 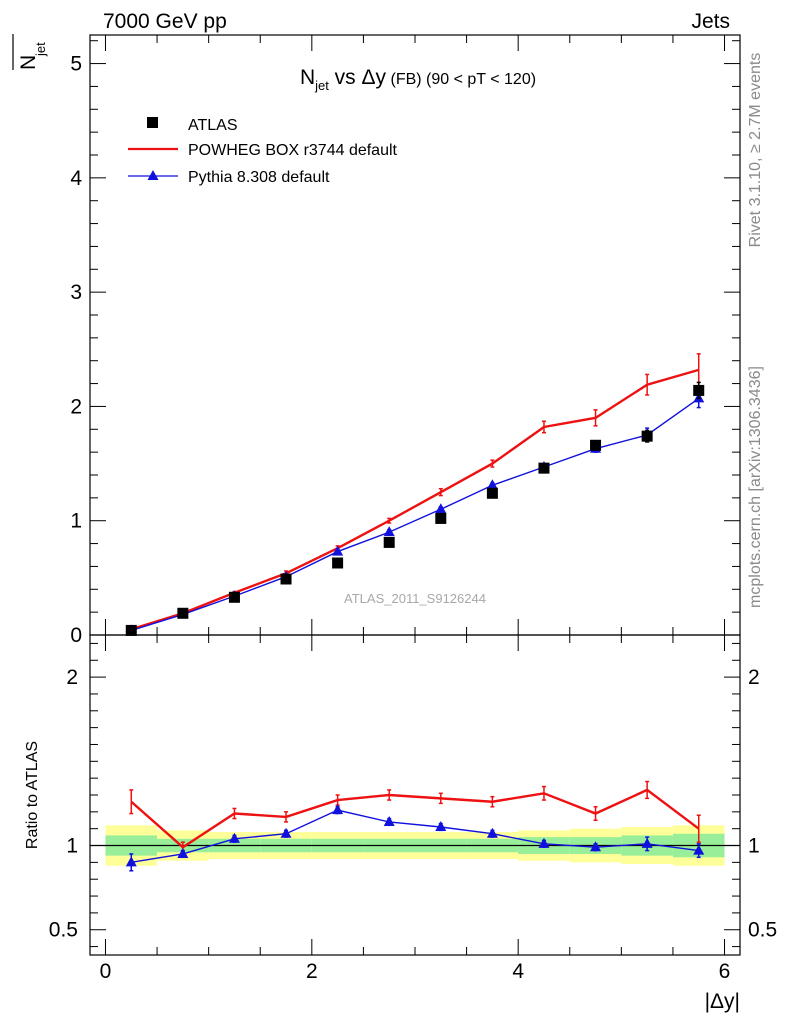 What do you see at coordinates (106, 971) in the screenshot?
I see `x-tick-label: 0` at bounding box center [106, 971].